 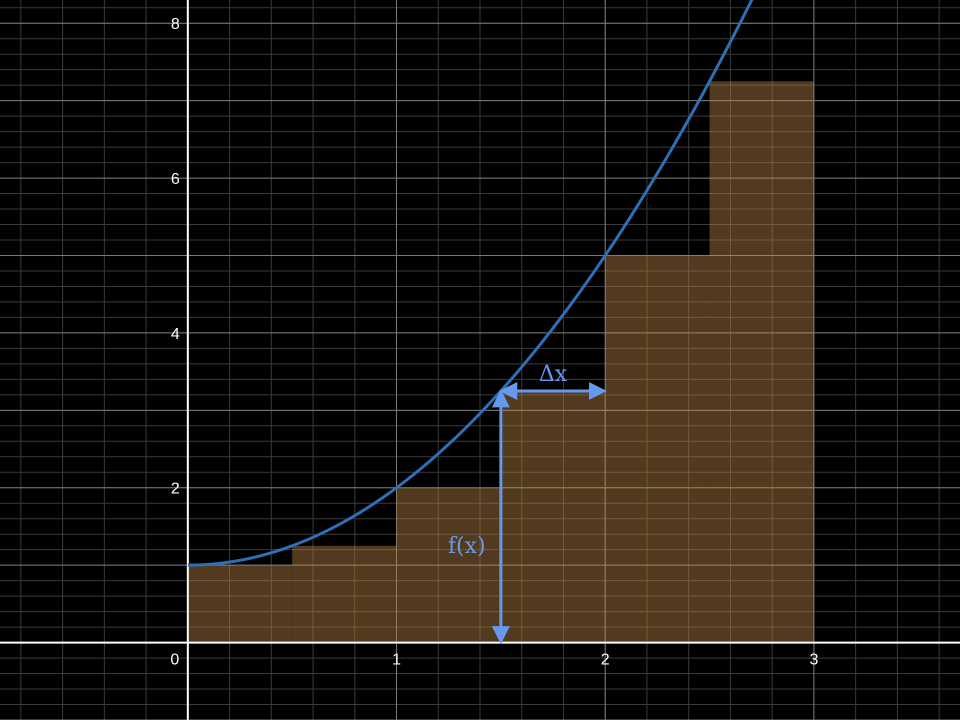 I want to click on x-tick-label: 0, so click(x=174, y=660).